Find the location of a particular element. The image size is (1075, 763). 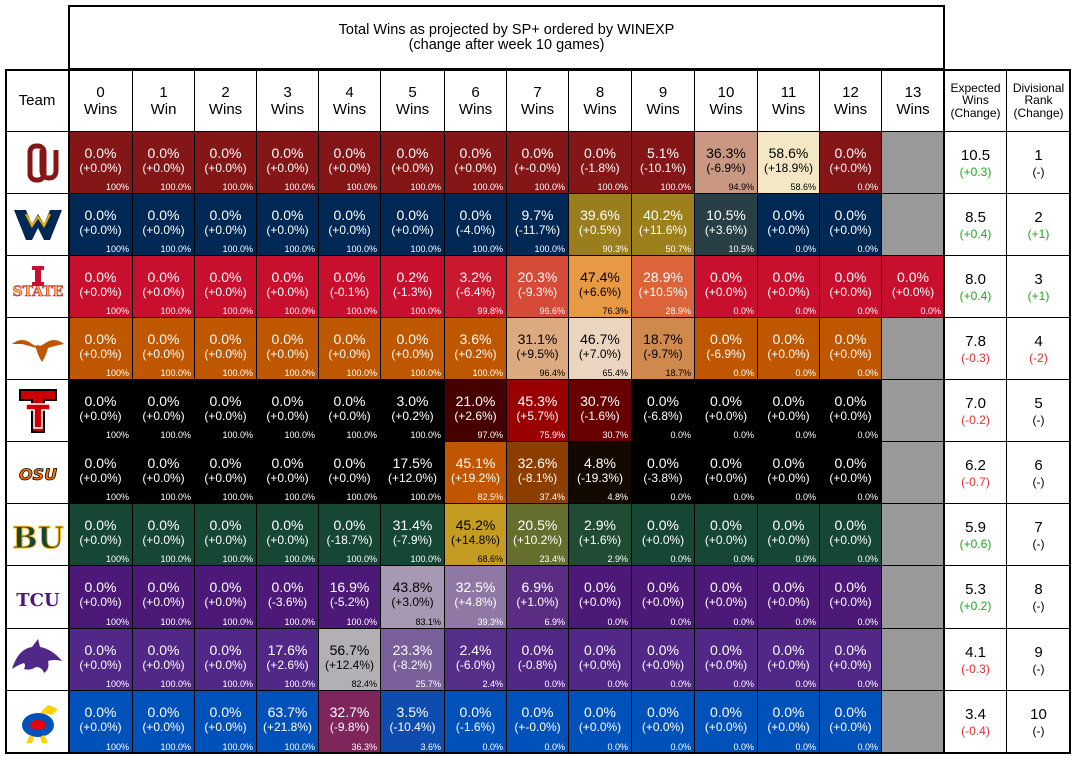

column-header-line: 0 is located at coordinates (100, 92).